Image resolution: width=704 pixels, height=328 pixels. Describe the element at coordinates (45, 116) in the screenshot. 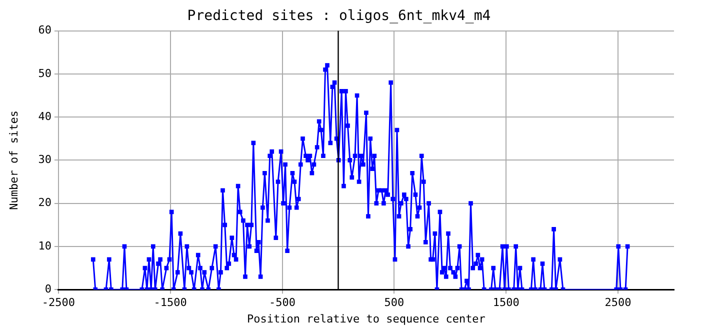

I see `y-tick-label: 40` at that location.